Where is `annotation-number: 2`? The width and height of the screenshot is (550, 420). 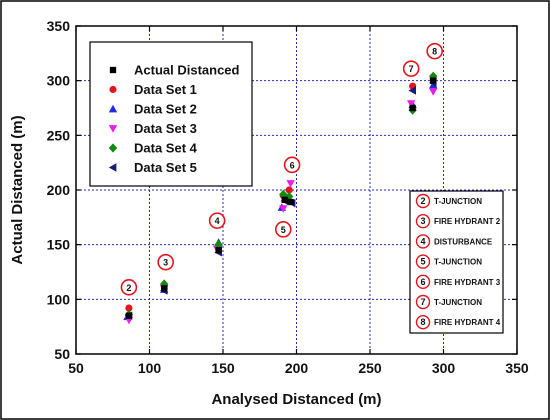 annotation-number: 2 is located at coordinates (422, 201).